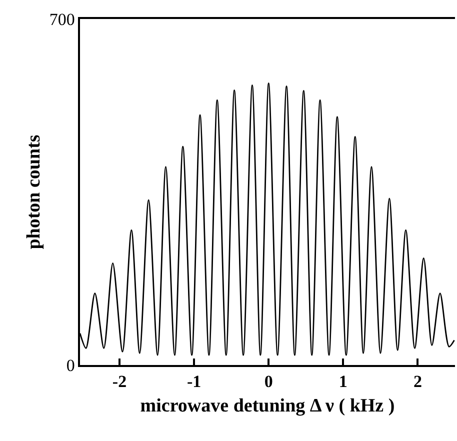 The width and height of the screenshot is (457, 441). What do you see at coordinates (267, 405) in the screenshot?
I see `x-axis-title: microwave detuning Δ ν ( kHz )` at bounding box center [267, 405].